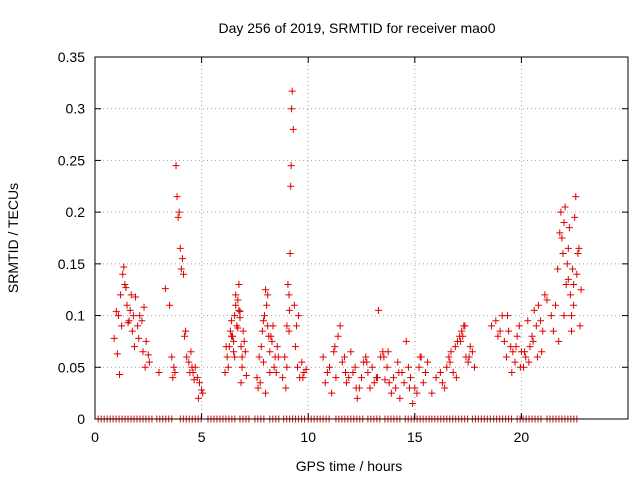 The height and width of the screenshot is (480, 640). Describe the element at coordinates (71, 367) in the screenshot. I see `y-tick-label: 0.05` at that location.